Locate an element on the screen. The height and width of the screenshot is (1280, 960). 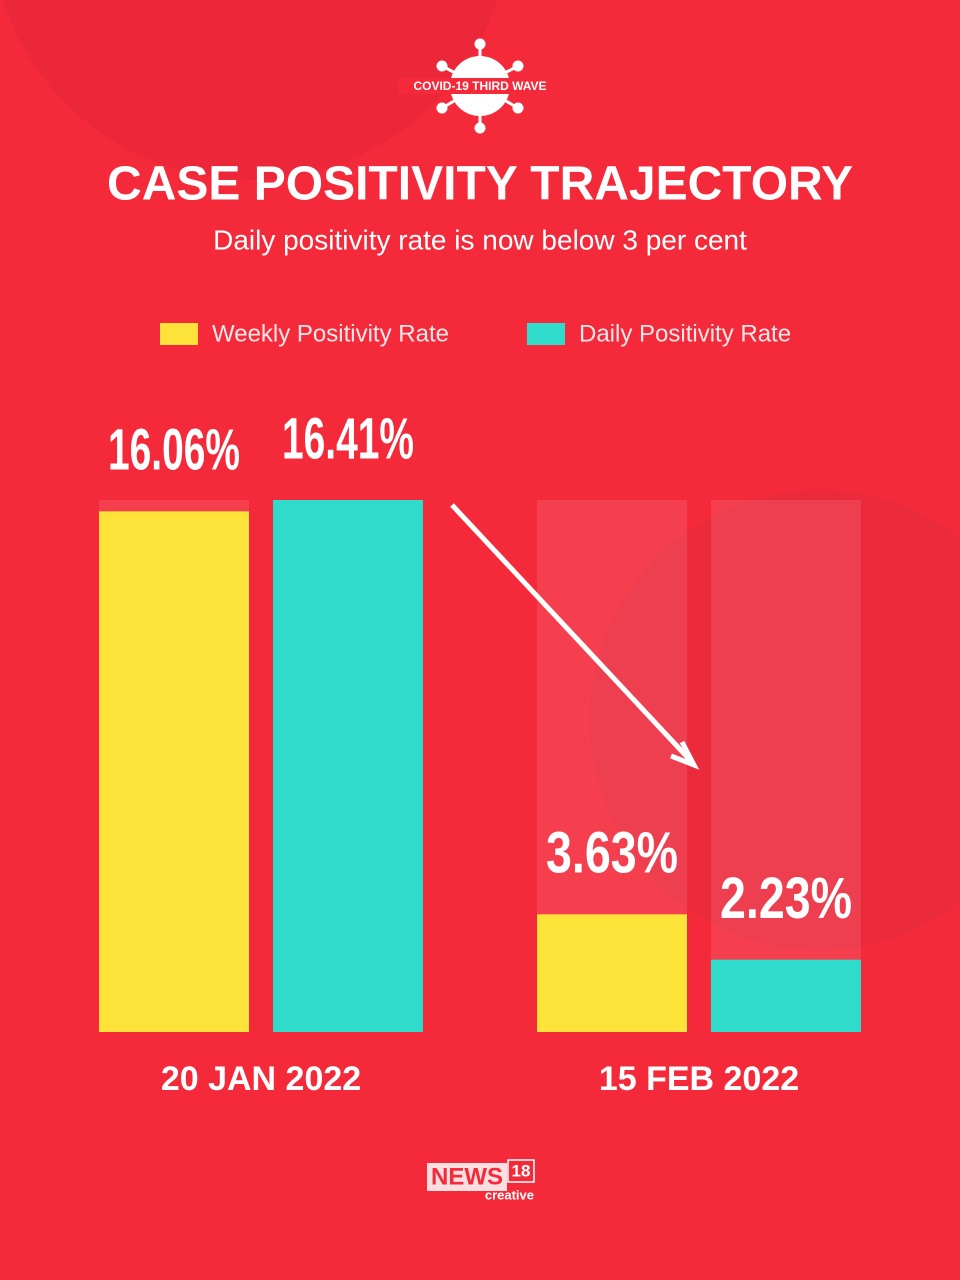
logo-number-box is located at coordinates (521, 1171).